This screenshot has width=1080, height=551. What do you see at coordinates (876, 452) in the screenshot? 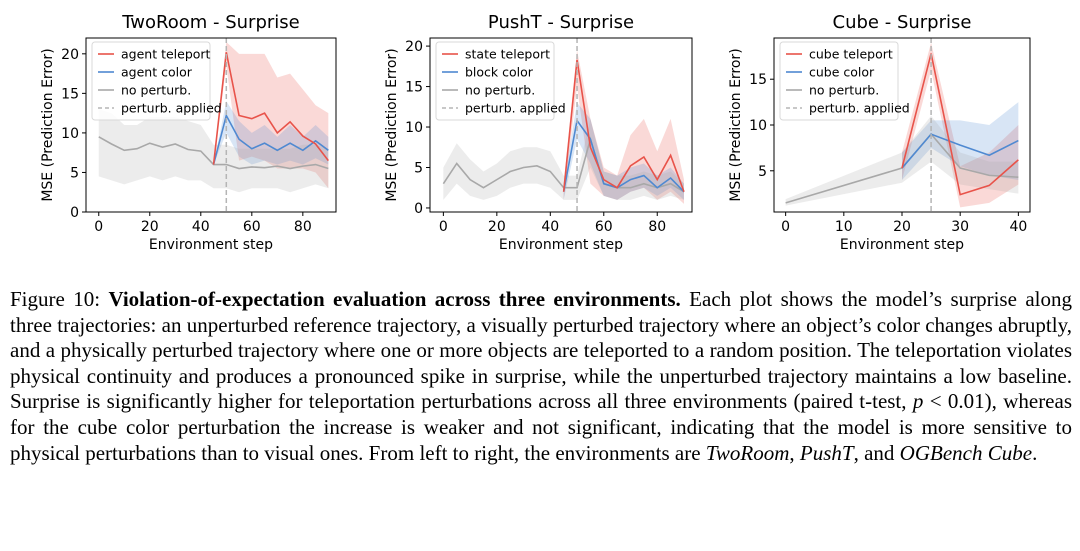
I see `caption-sep-2: , and` at bounding box center [876, 452].